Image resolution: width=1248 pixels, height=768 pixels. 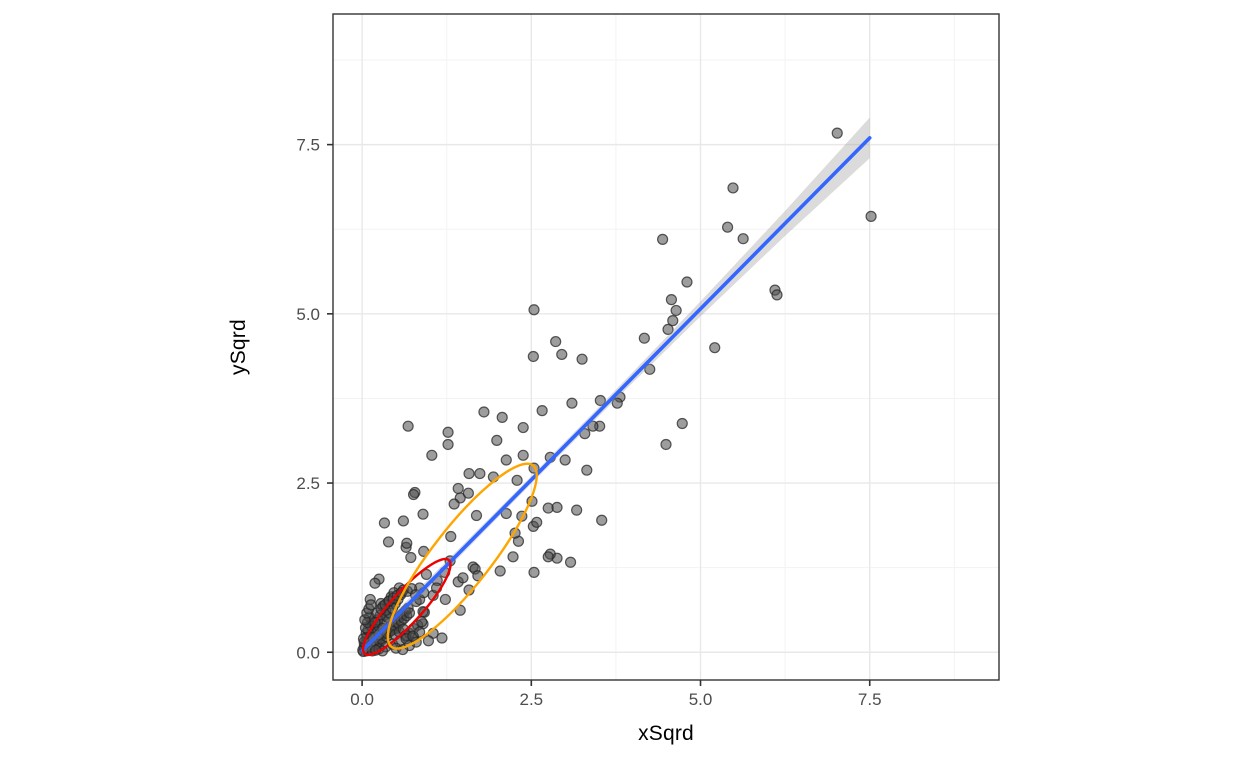 What do you see at coordinates (531, 699) in the screenshot?
I see `x-tick-label: 2.5` at bounding box center [531, 699].